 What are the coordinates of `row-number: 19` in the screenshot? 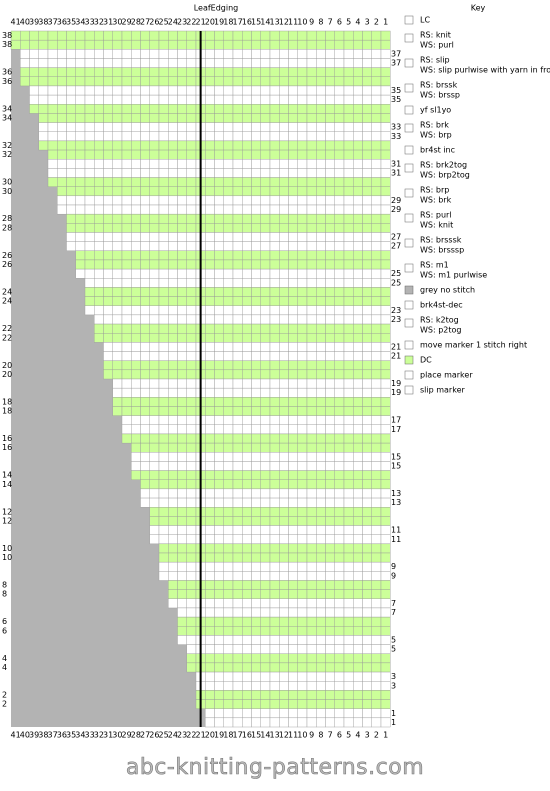 It's located at (396, 392).